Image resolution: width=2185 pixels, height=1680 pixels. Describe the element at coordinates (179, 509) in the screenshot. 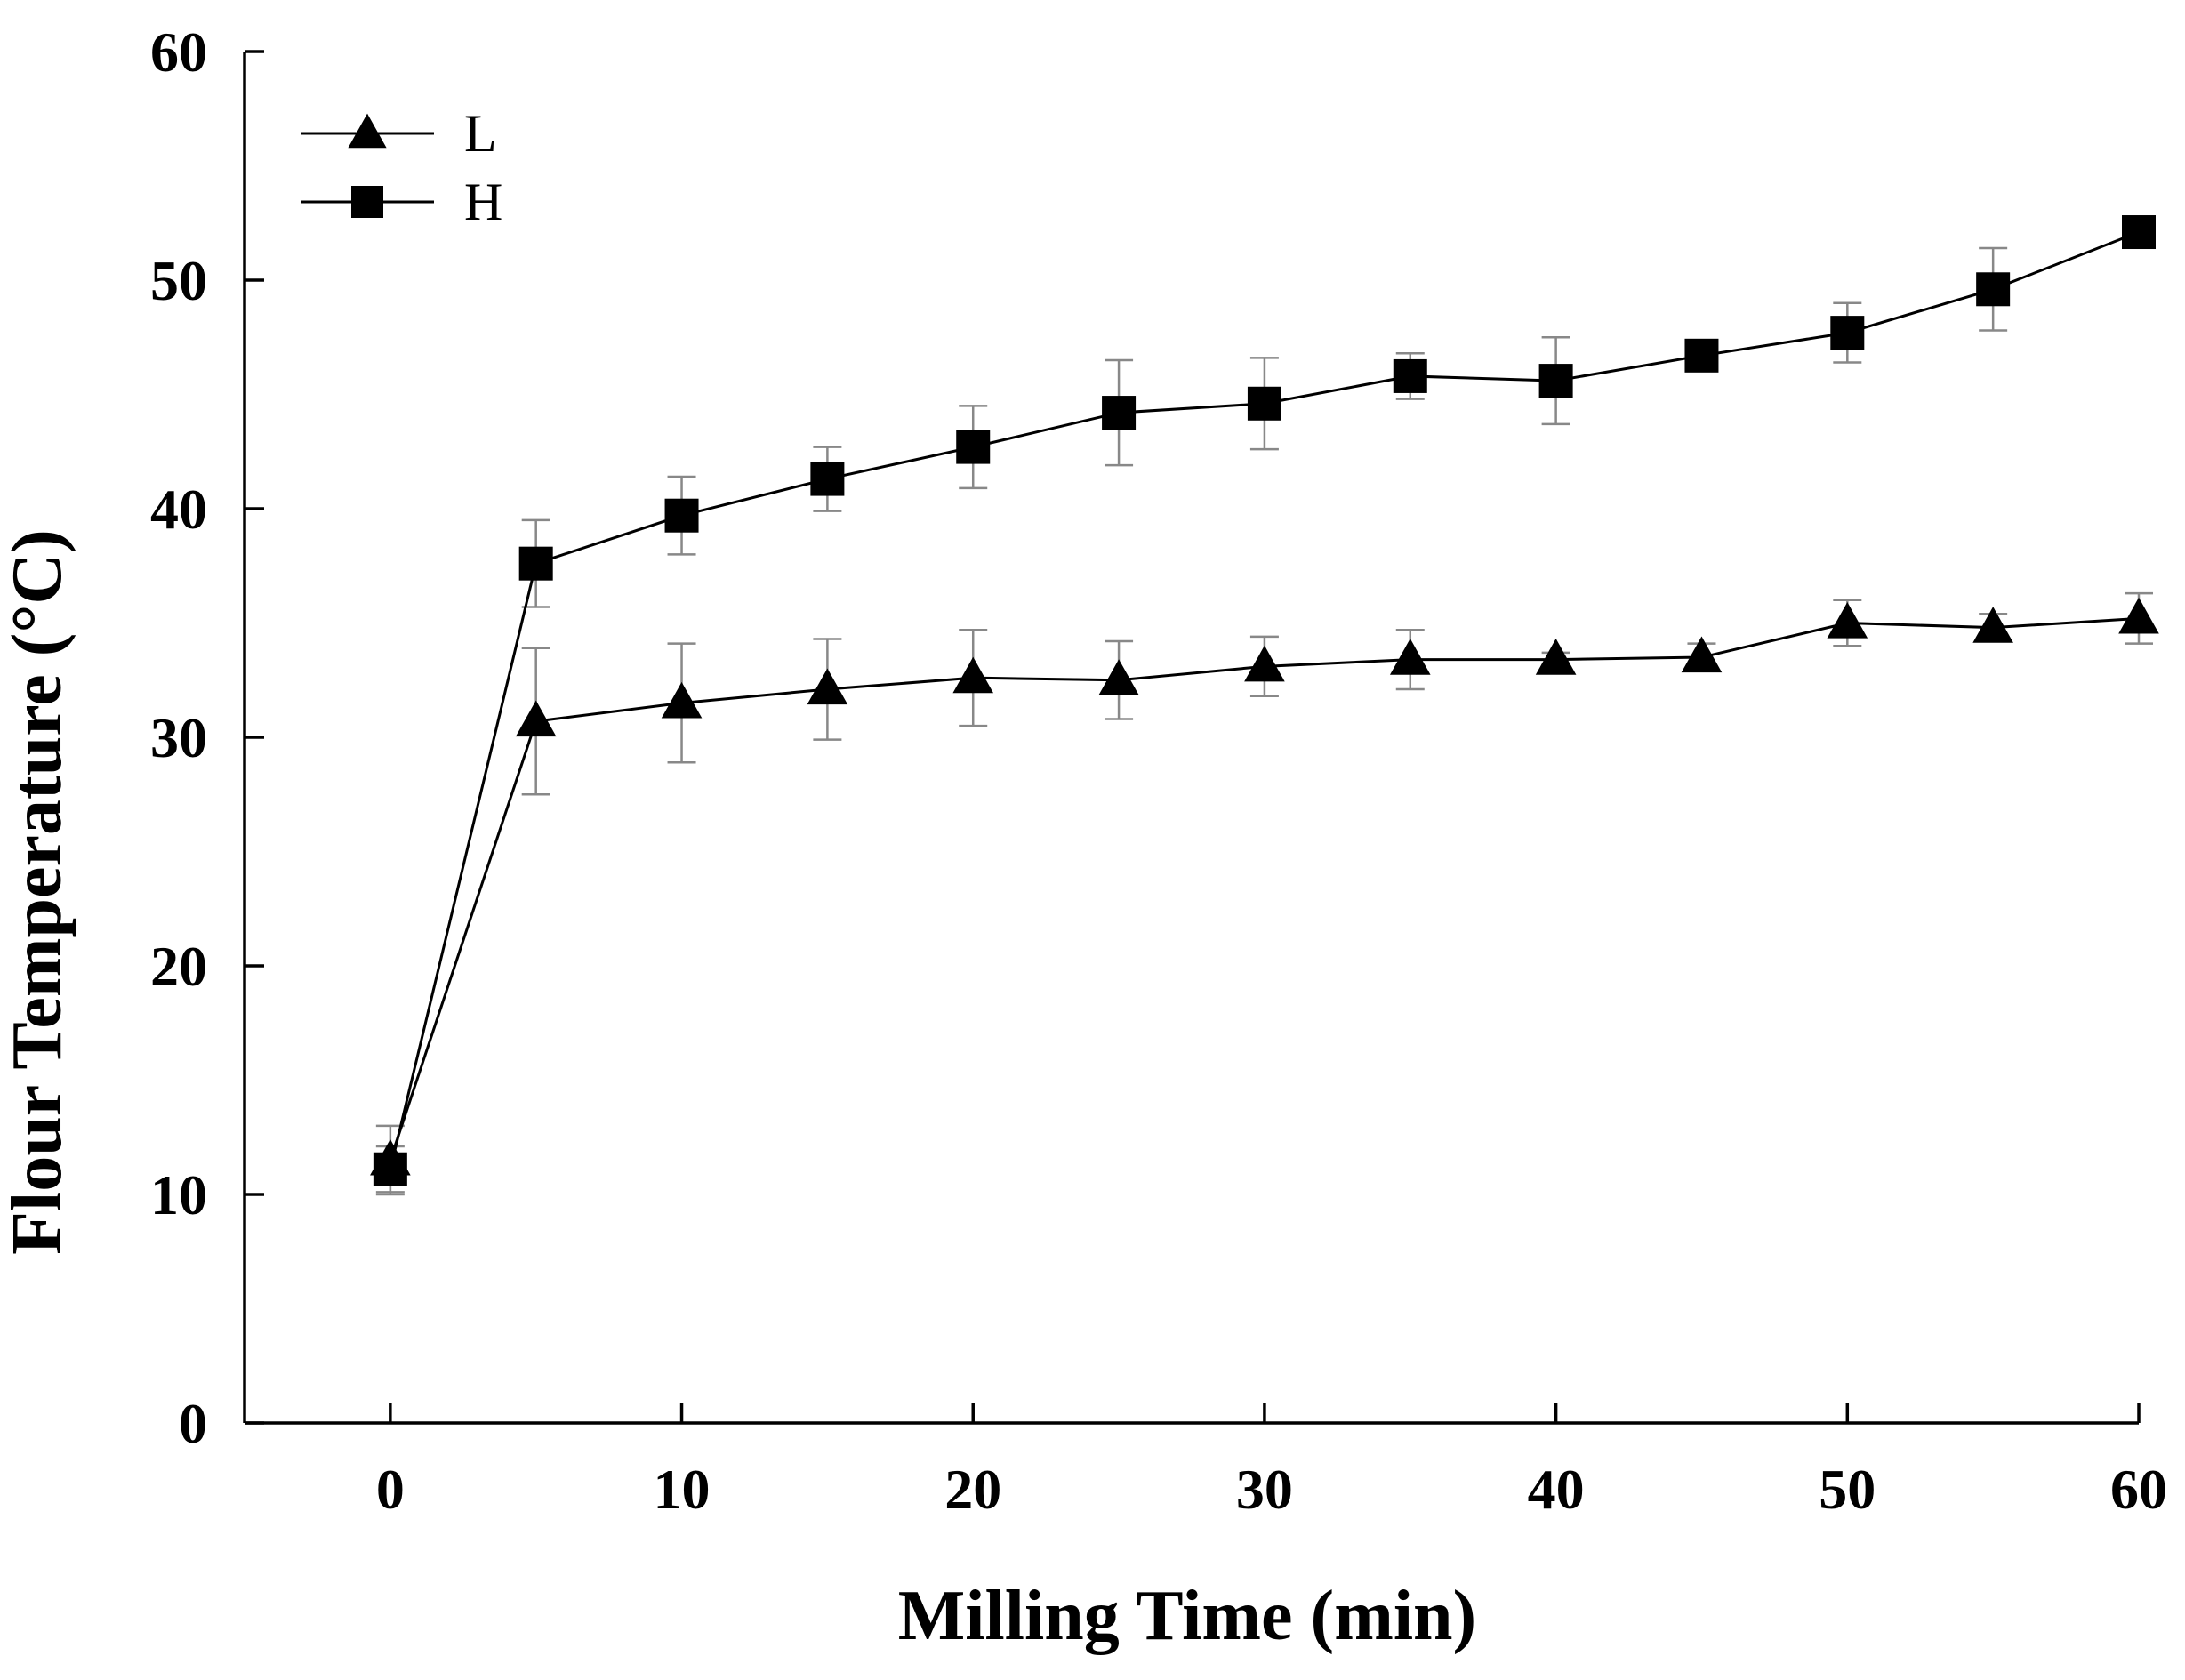

I see `y-tick-label: 40` at that location.